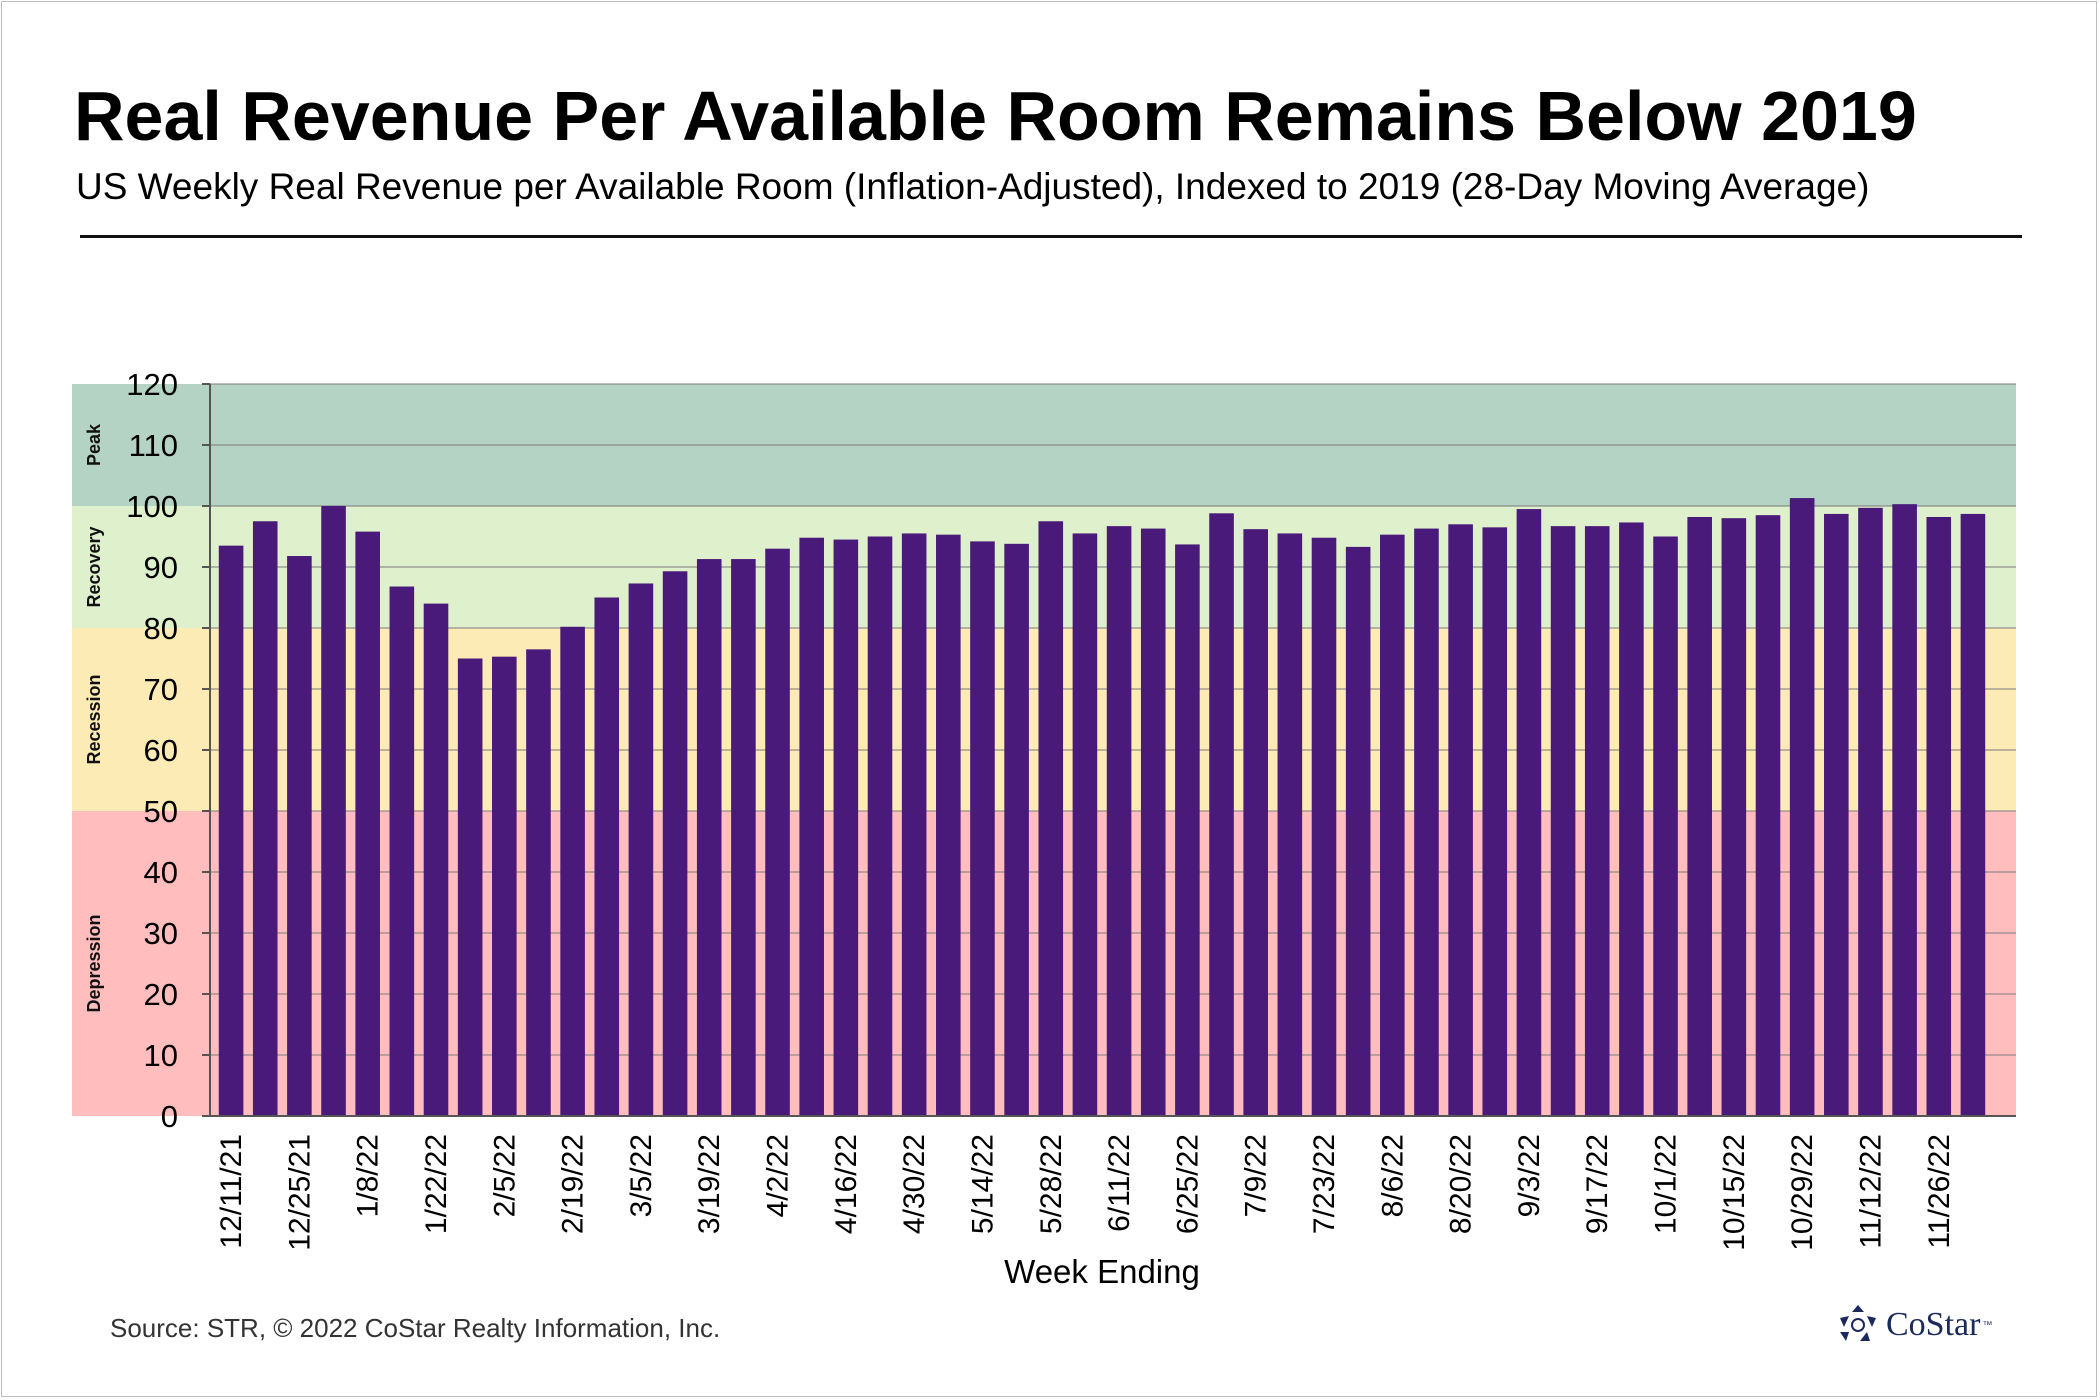 The width and height of the screenshot is (2100, 1400). What do you see at coordinates (880, 826) in the screenshot?
I see `bar-4/23/22` at bounding box center [880, 826].